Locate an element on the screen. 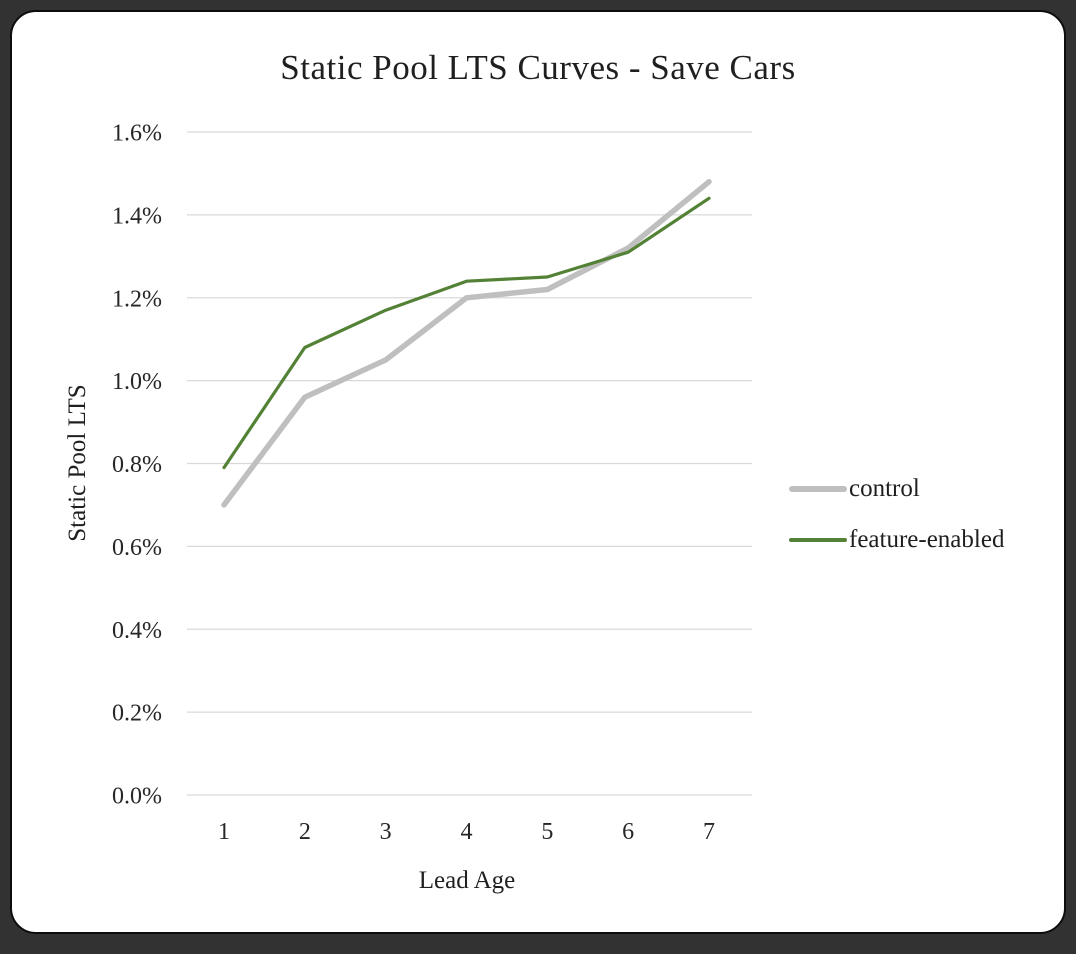 The width and height of the screenshot is (1076, 954). y-tick-label: 1.4% is located at coordinates (137, 216).